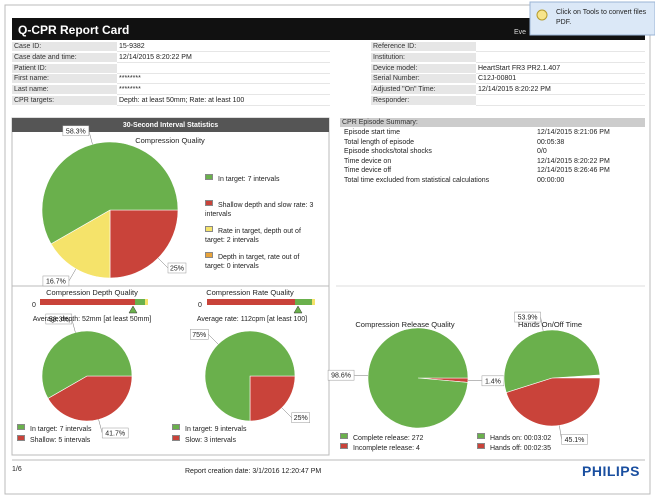  I want to click on value-label: 45.1%, so click(575, 440).